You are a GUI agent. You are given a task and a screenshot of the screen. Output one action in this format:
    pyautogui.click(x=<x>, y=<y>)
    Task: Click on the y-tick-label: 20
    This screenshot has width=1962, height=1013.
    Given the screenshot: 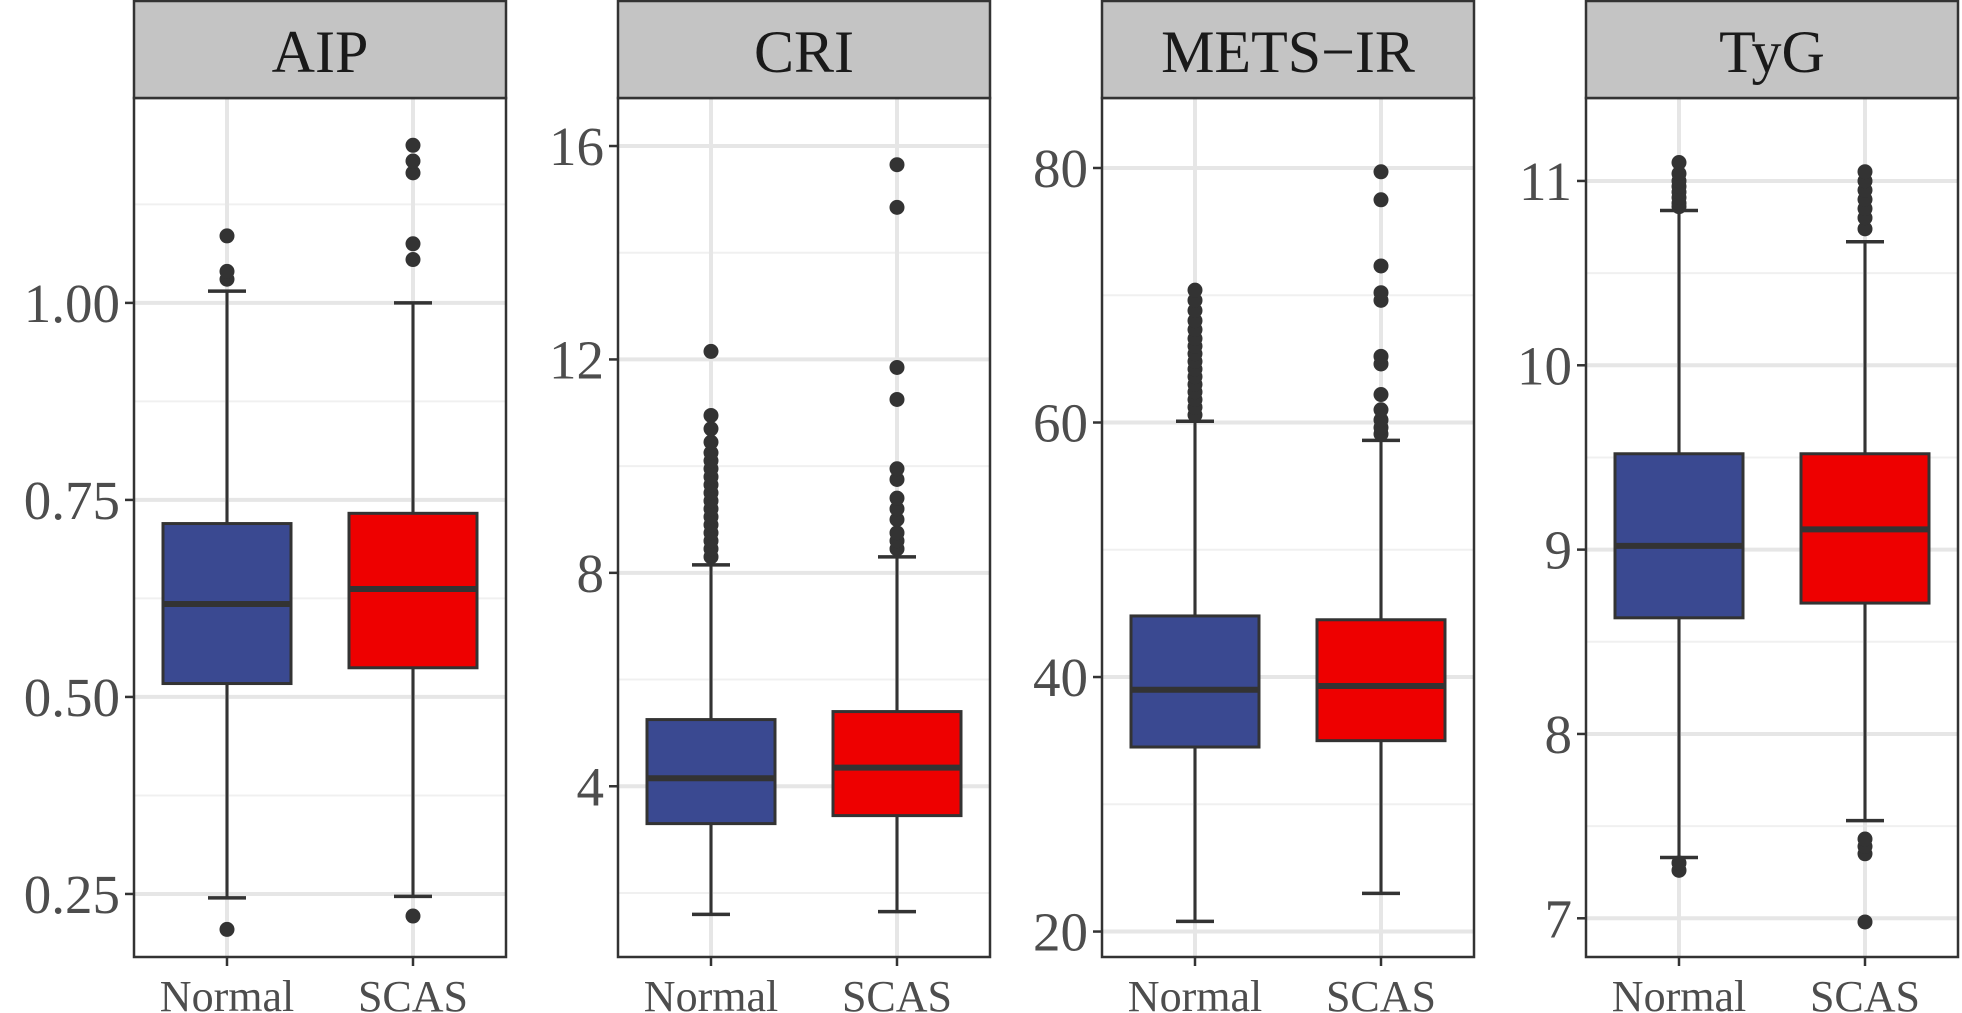 What is the action you would take?
    pyautogui.click(x=1060, y=932)
    